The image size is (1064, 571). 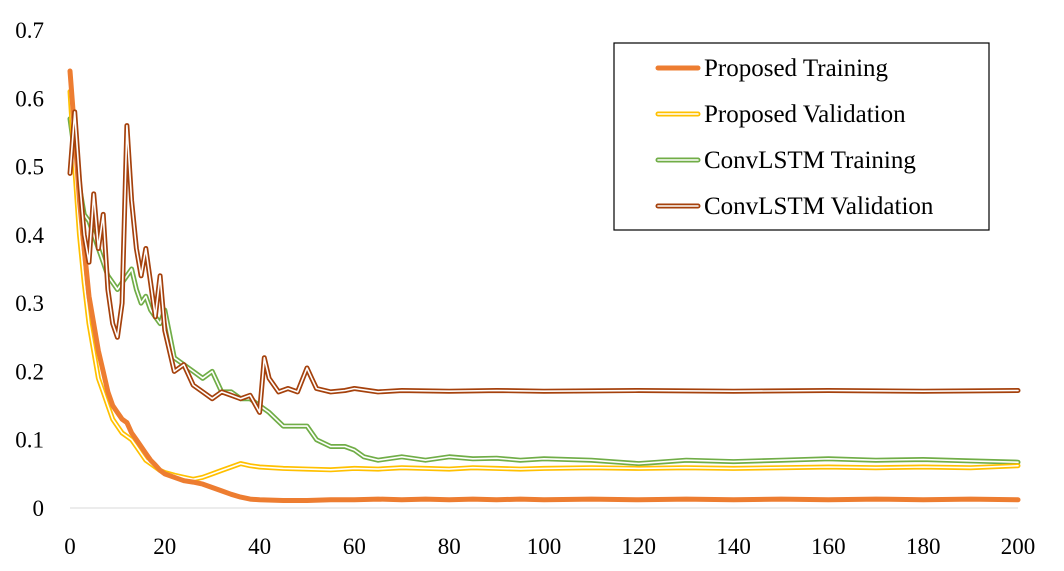 I want to click on y-tick-label: 0.2, so click(x=29, y=371).